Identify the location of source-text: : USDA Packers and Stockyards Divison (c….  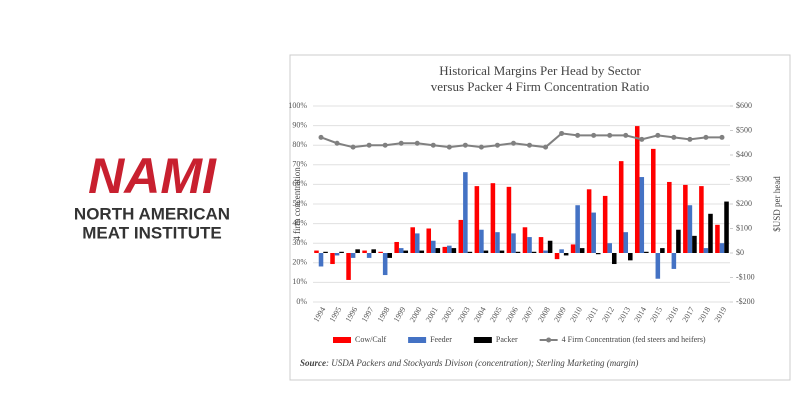
(482, 363).